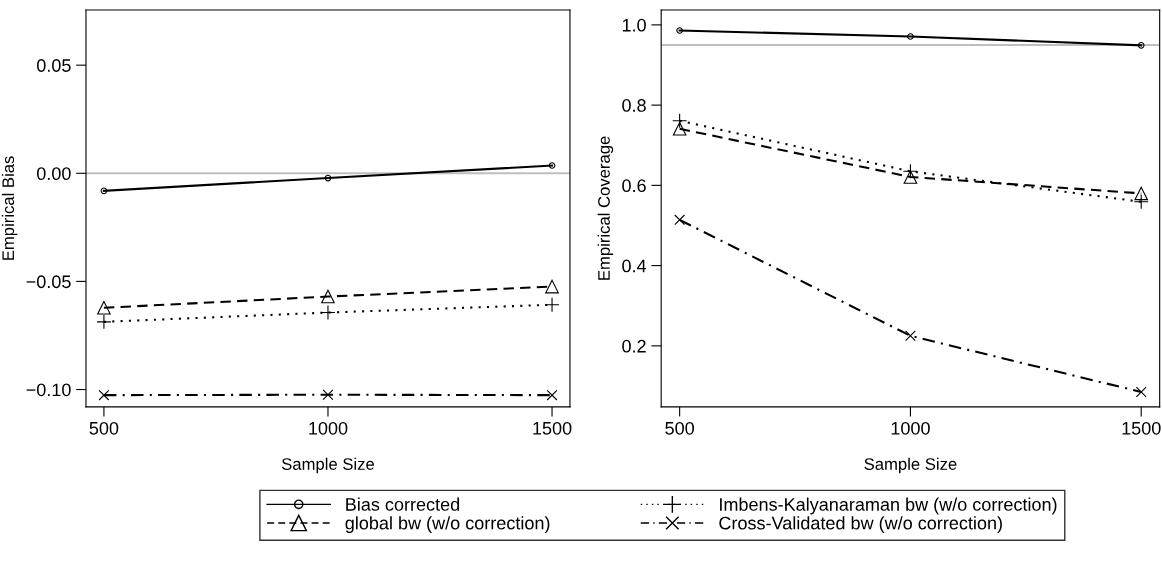  Describe the element at coordinates (53, 65) in the screenshot. I see `y-tick-label: 0.05` at that location.